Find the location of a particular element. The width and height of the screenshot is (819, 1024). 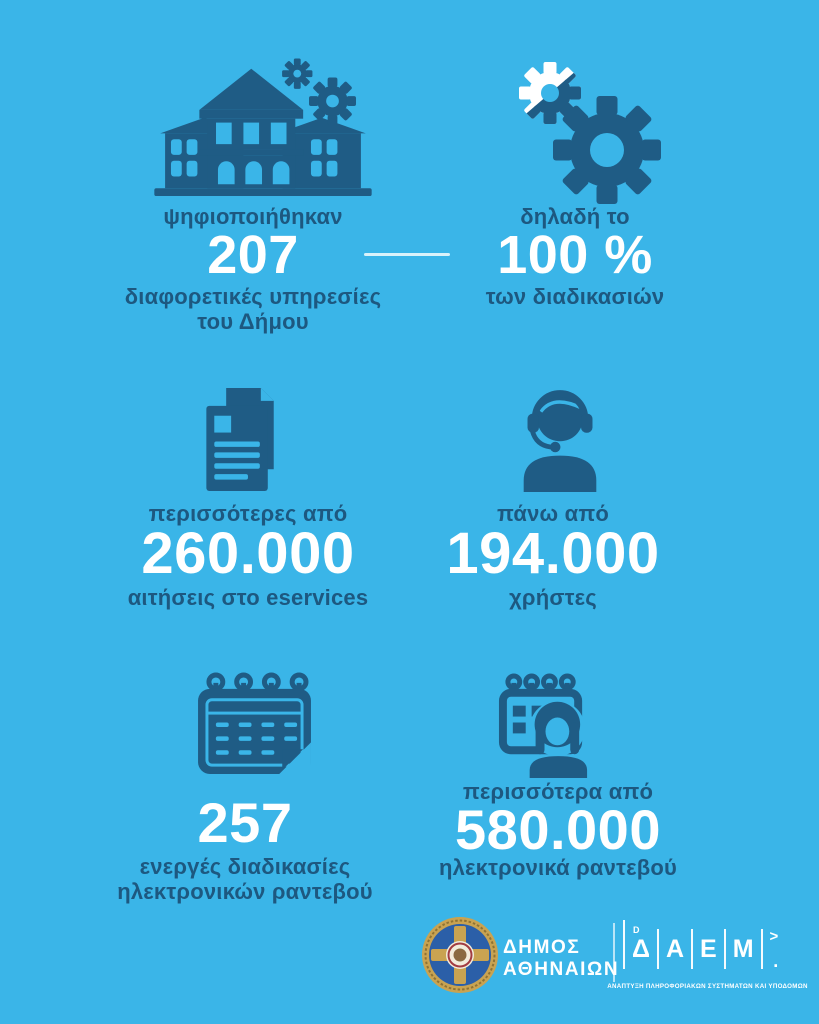

municipality-name: ΔΗΜΟΣ ΑΘΗΝΑΙΩΝ is located at coordinates (561, 959).